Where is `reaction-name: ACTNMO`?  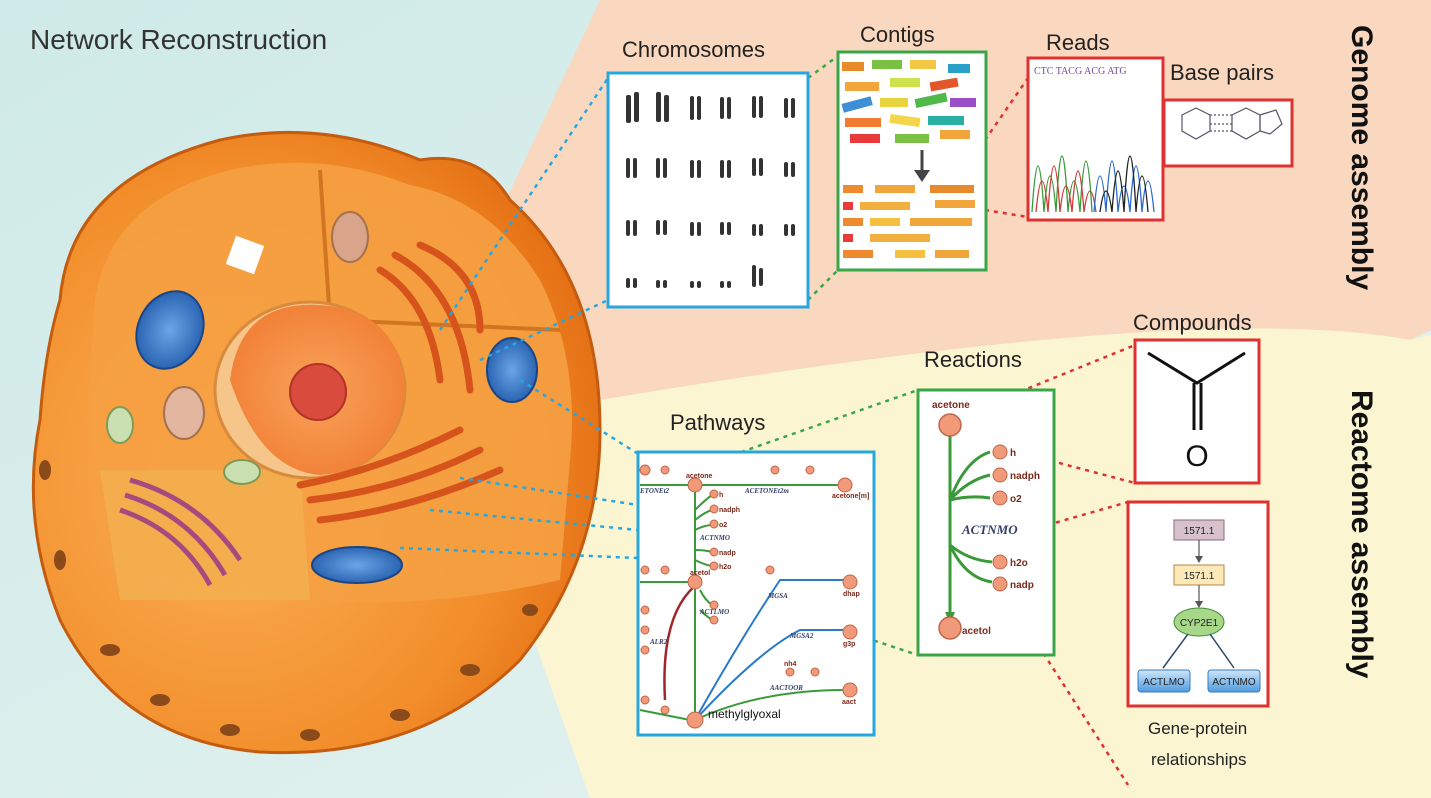 reaction-name: ACTNMO is located at coordinates (989, 529).